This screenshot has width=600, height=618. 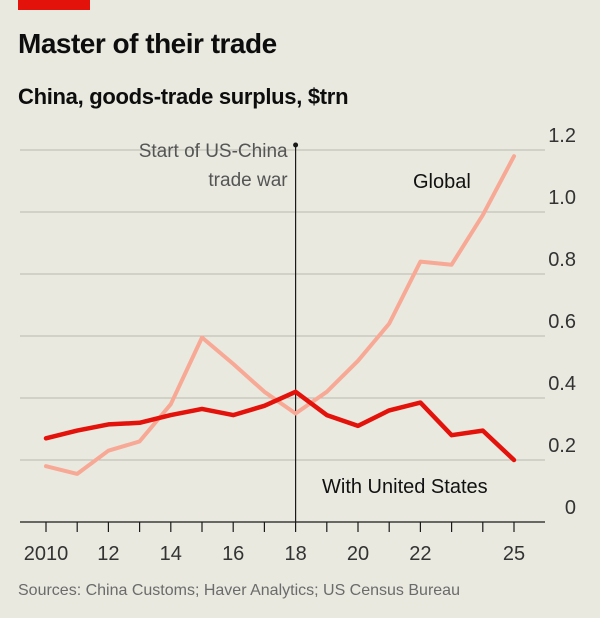 I want to click on brand-bar, so click(x=54, y=5).